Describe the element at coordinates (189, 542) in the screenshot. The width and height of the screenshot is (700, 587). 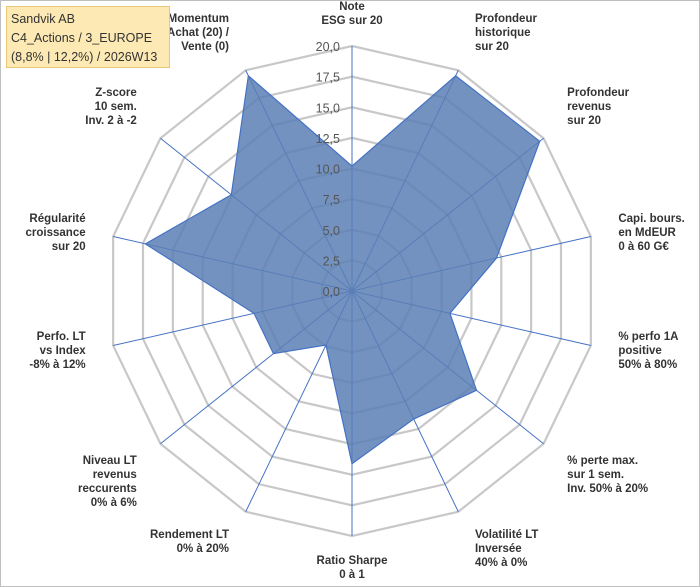
I see `axis-label: Rendement LT 0% à 20%` at that location.